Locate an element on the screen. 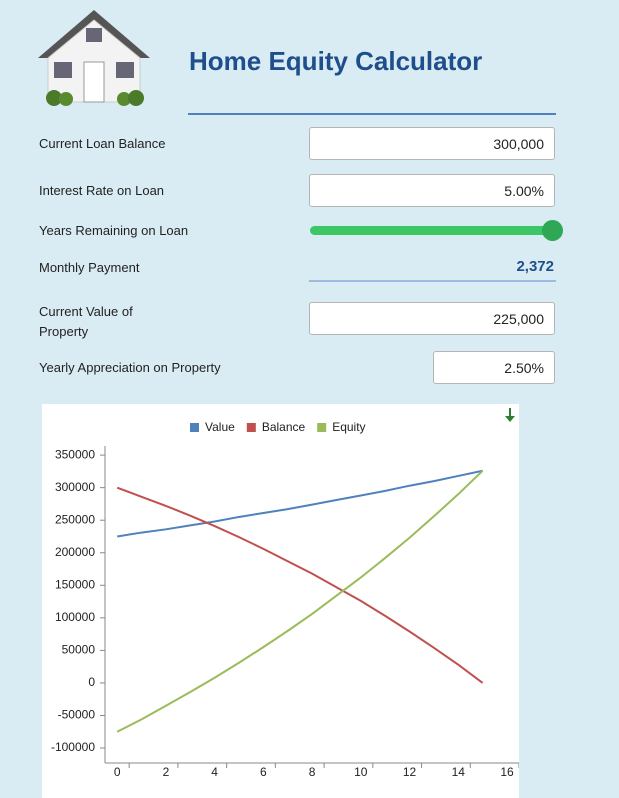 This screenshot has height=798, width=619. legend-label: Balance is located at coordinates (284, 427).